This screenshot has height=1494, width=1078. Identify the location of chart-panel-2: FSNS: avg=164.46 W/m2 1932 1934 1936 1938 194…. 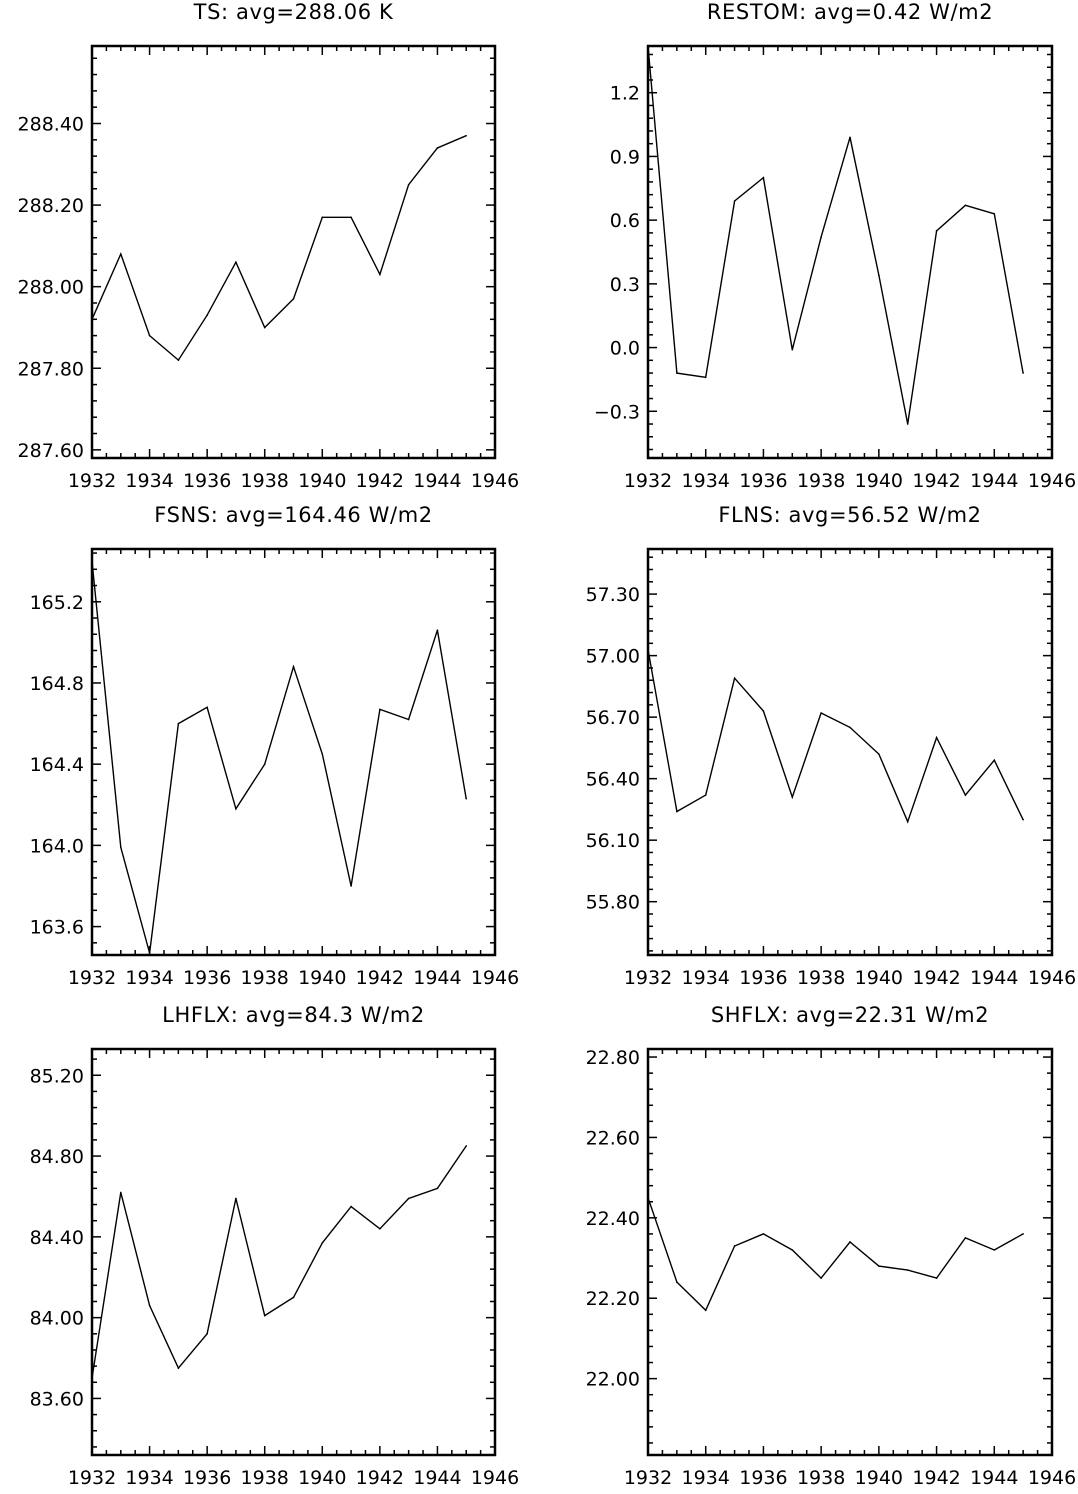
(275, 746).